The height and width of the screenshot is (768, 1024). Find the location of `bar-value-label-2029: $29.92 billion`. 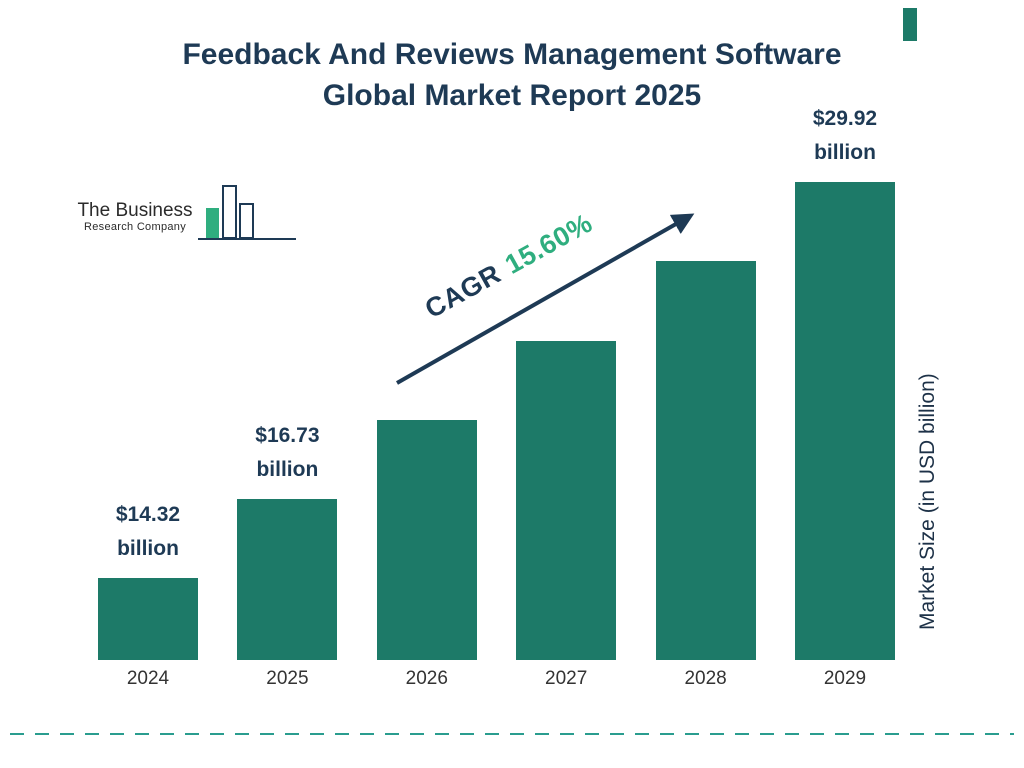

bar-value-label-2029: $29.92 billion is located at coordinates (845, 135).